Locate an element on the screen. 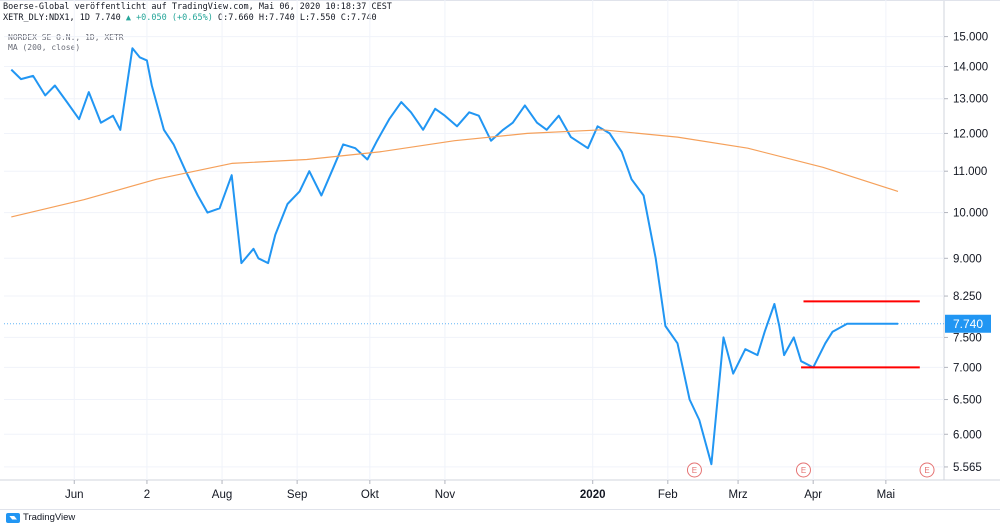 This screenshot has height=530, width=1000. x-tick-label: 2 is located at coordinates (147, 495).